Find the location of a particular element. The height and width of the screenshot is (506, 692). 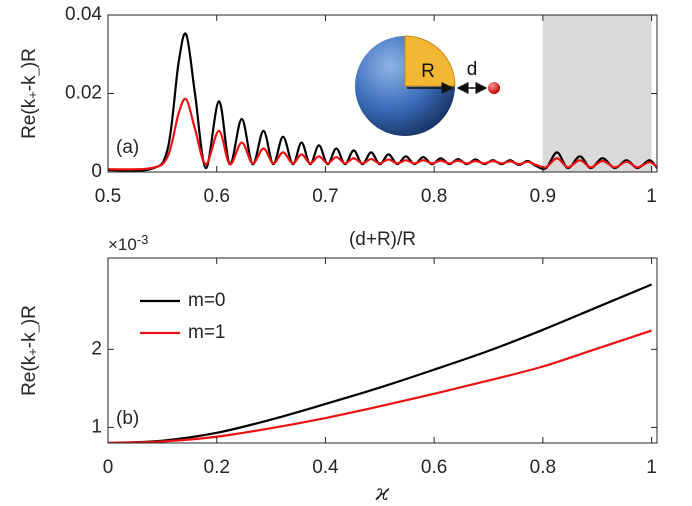

y-multiplier-exp: -3 is located at coordinates (143, 239).